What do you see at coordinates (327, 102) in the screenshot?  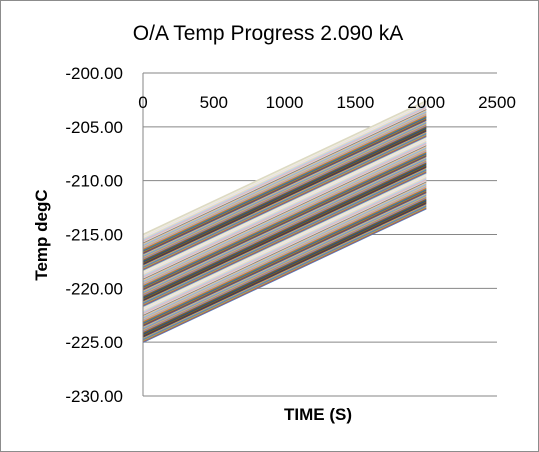 I see `x-tick-labels: 0 500 1000 1500 2000 2500` at bounding box center [327, 102].